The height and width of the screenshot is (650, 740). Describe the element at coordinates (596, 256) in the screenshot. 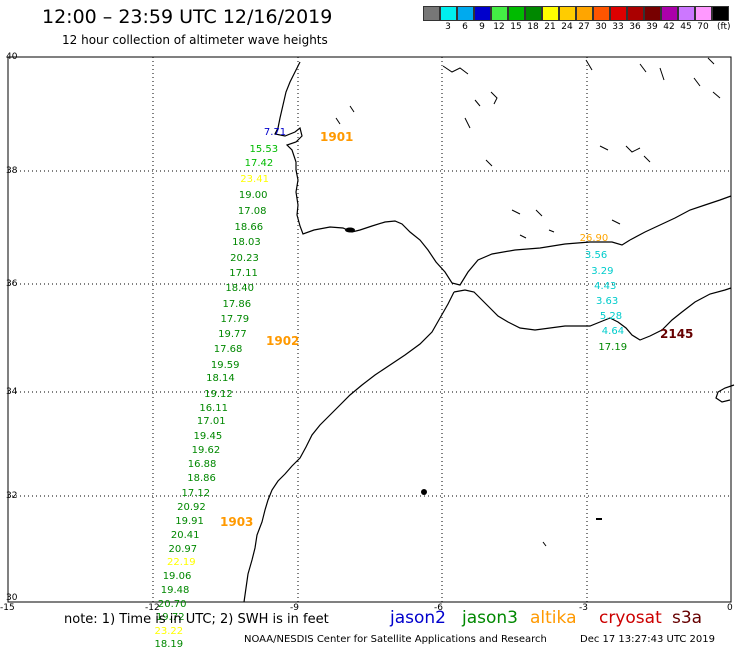

I see `wave-height-observation: 3.56` at that location.